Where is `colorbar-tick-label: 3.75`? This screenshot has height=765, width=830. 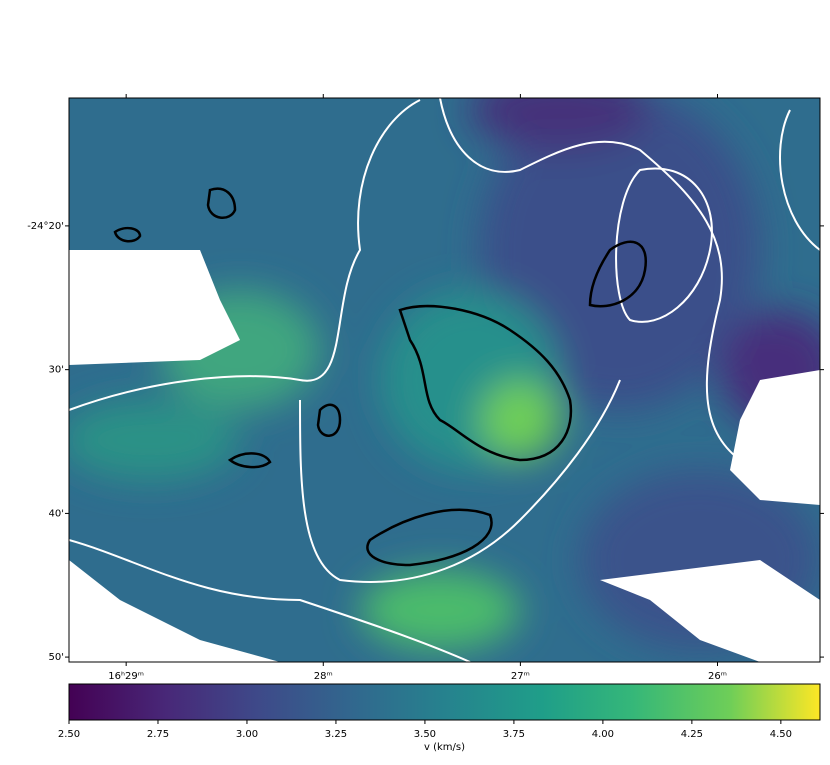
colorbar-tick-label: 3.75 is located at coordinates (514, 734).